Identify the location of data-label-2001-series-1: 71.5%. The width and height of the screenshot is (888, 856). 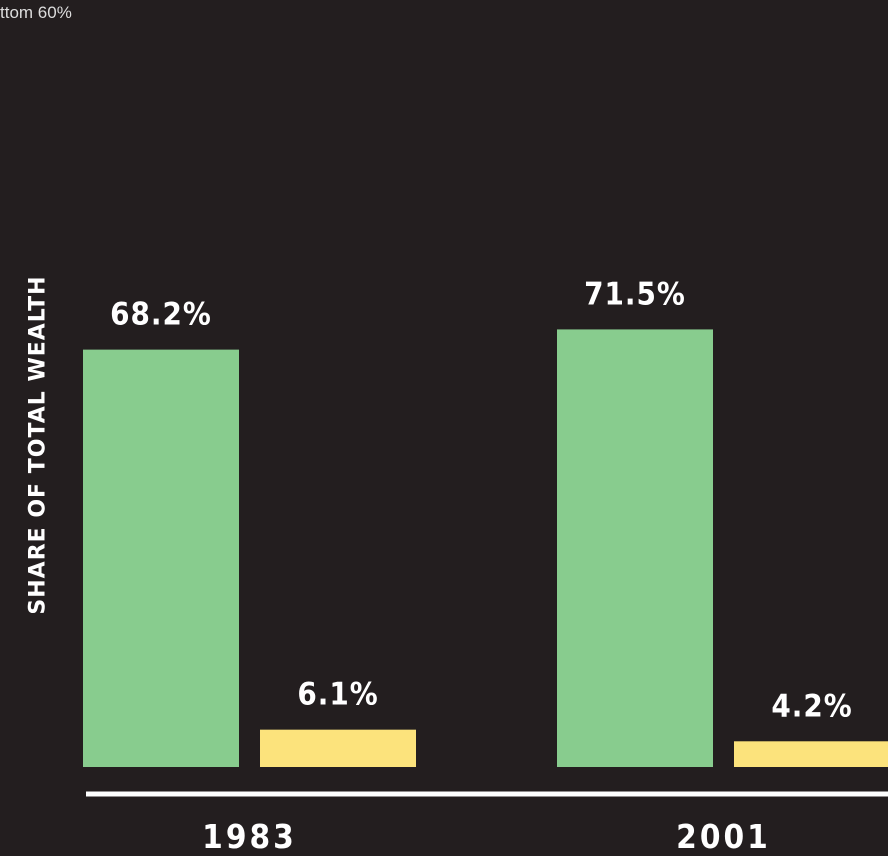
(635, 294).